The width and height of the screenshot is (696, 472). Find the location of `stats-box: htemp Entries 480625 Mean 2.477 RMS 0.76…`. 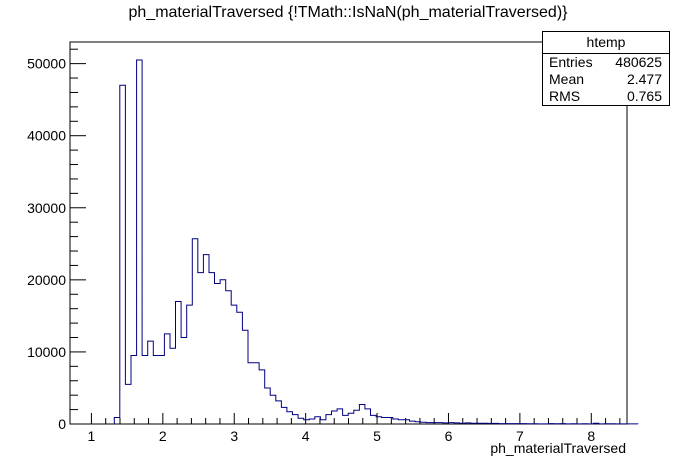

stats-box: htemp Entries 480625 Mean 2.477 RMS 0.76… is located at coordinates (606, 68).